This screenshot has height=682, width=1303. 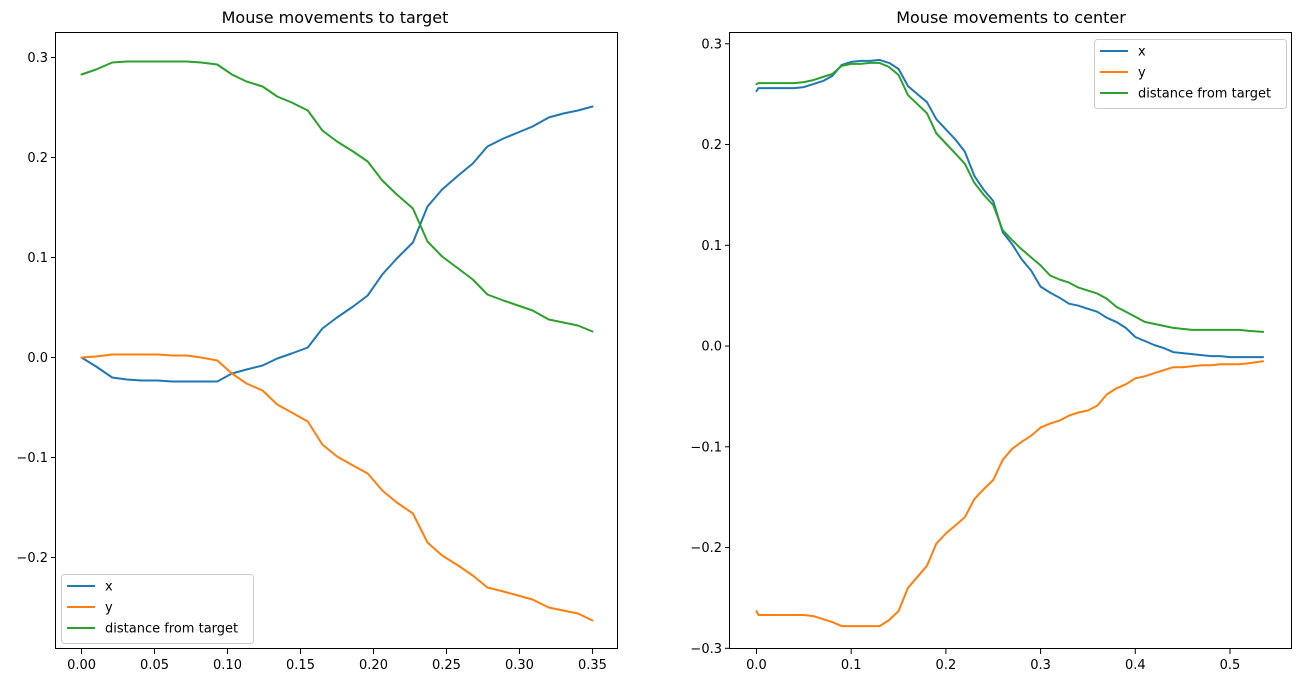 I want to click on x-tick-label: 0.00, so click(x=81, y=665).